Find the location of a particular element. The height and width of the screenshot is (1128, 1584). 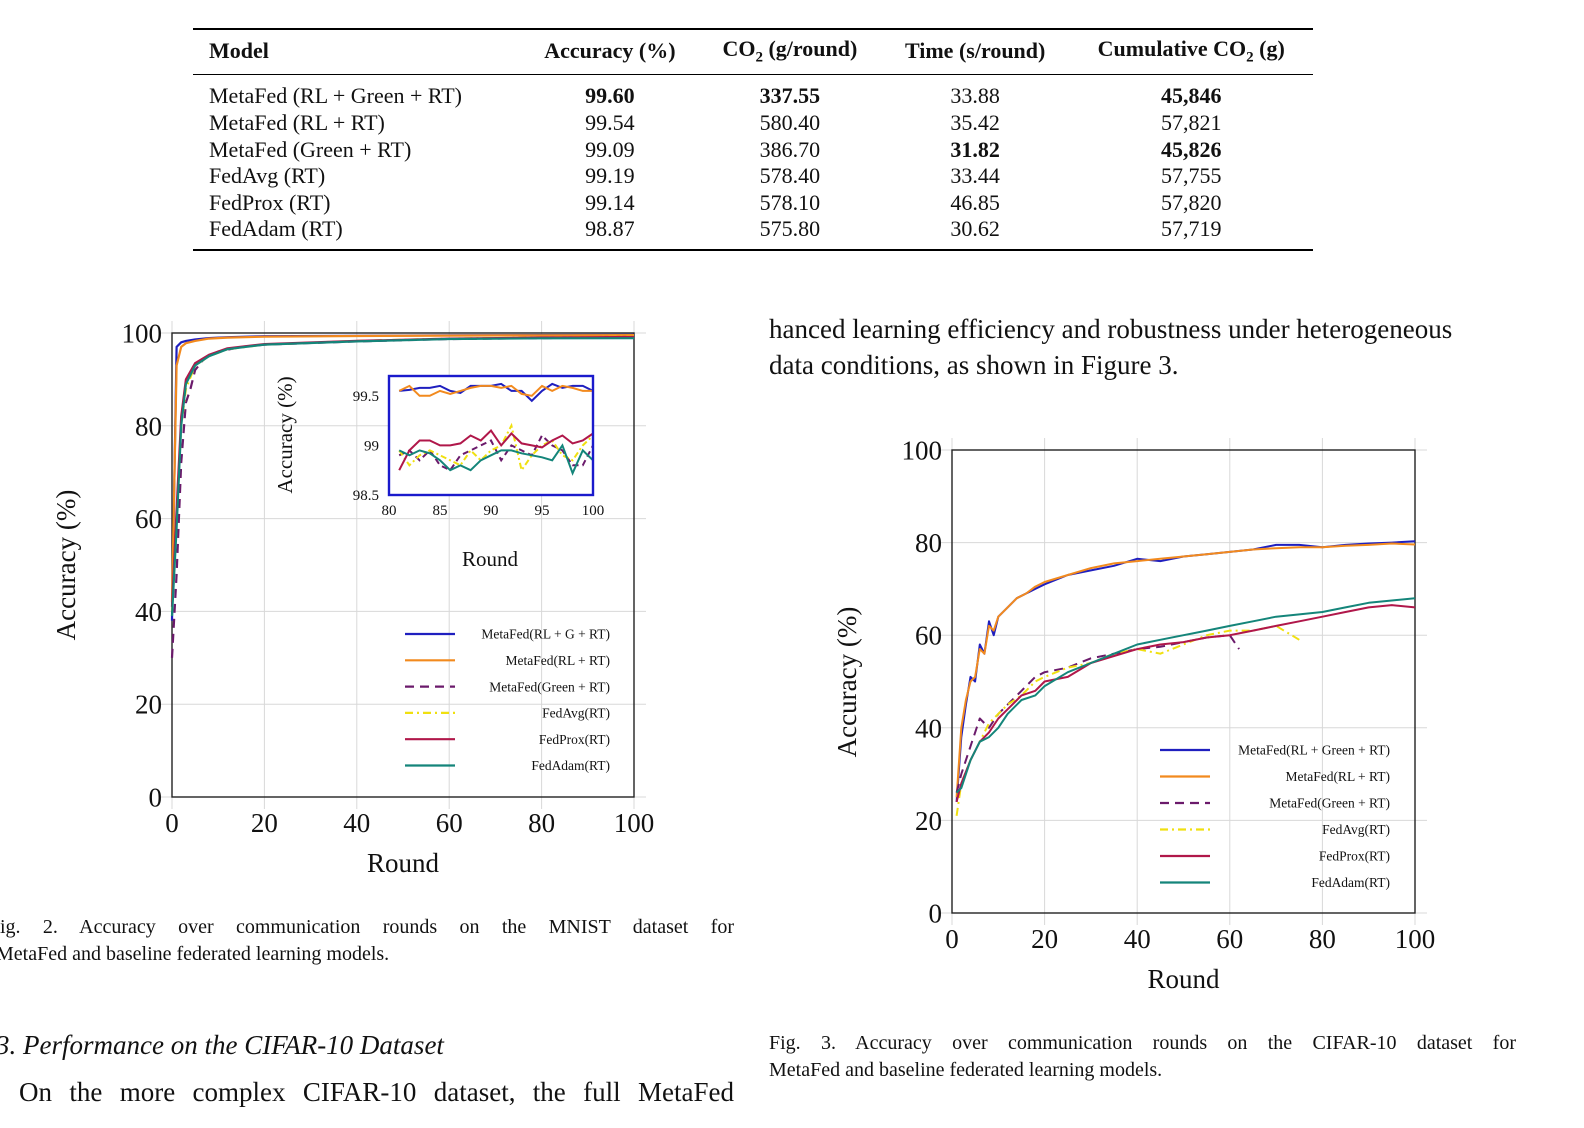

series-line-metafed-green-rt is located at coordinates (1097, 713).